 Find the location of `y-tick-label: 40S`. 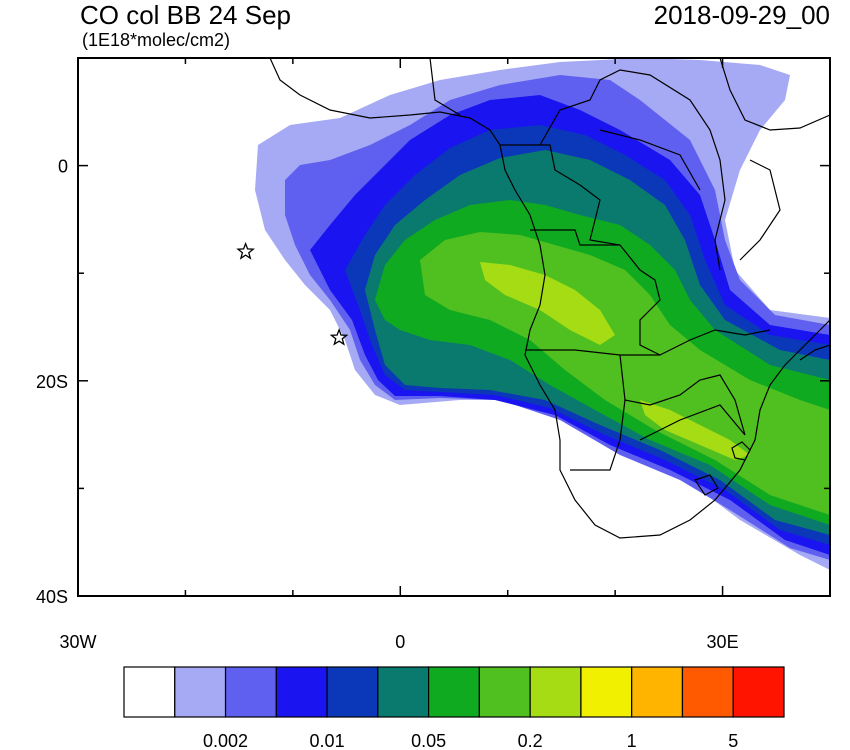

y-tick-label: 40S is located at coordinates (52, 597).